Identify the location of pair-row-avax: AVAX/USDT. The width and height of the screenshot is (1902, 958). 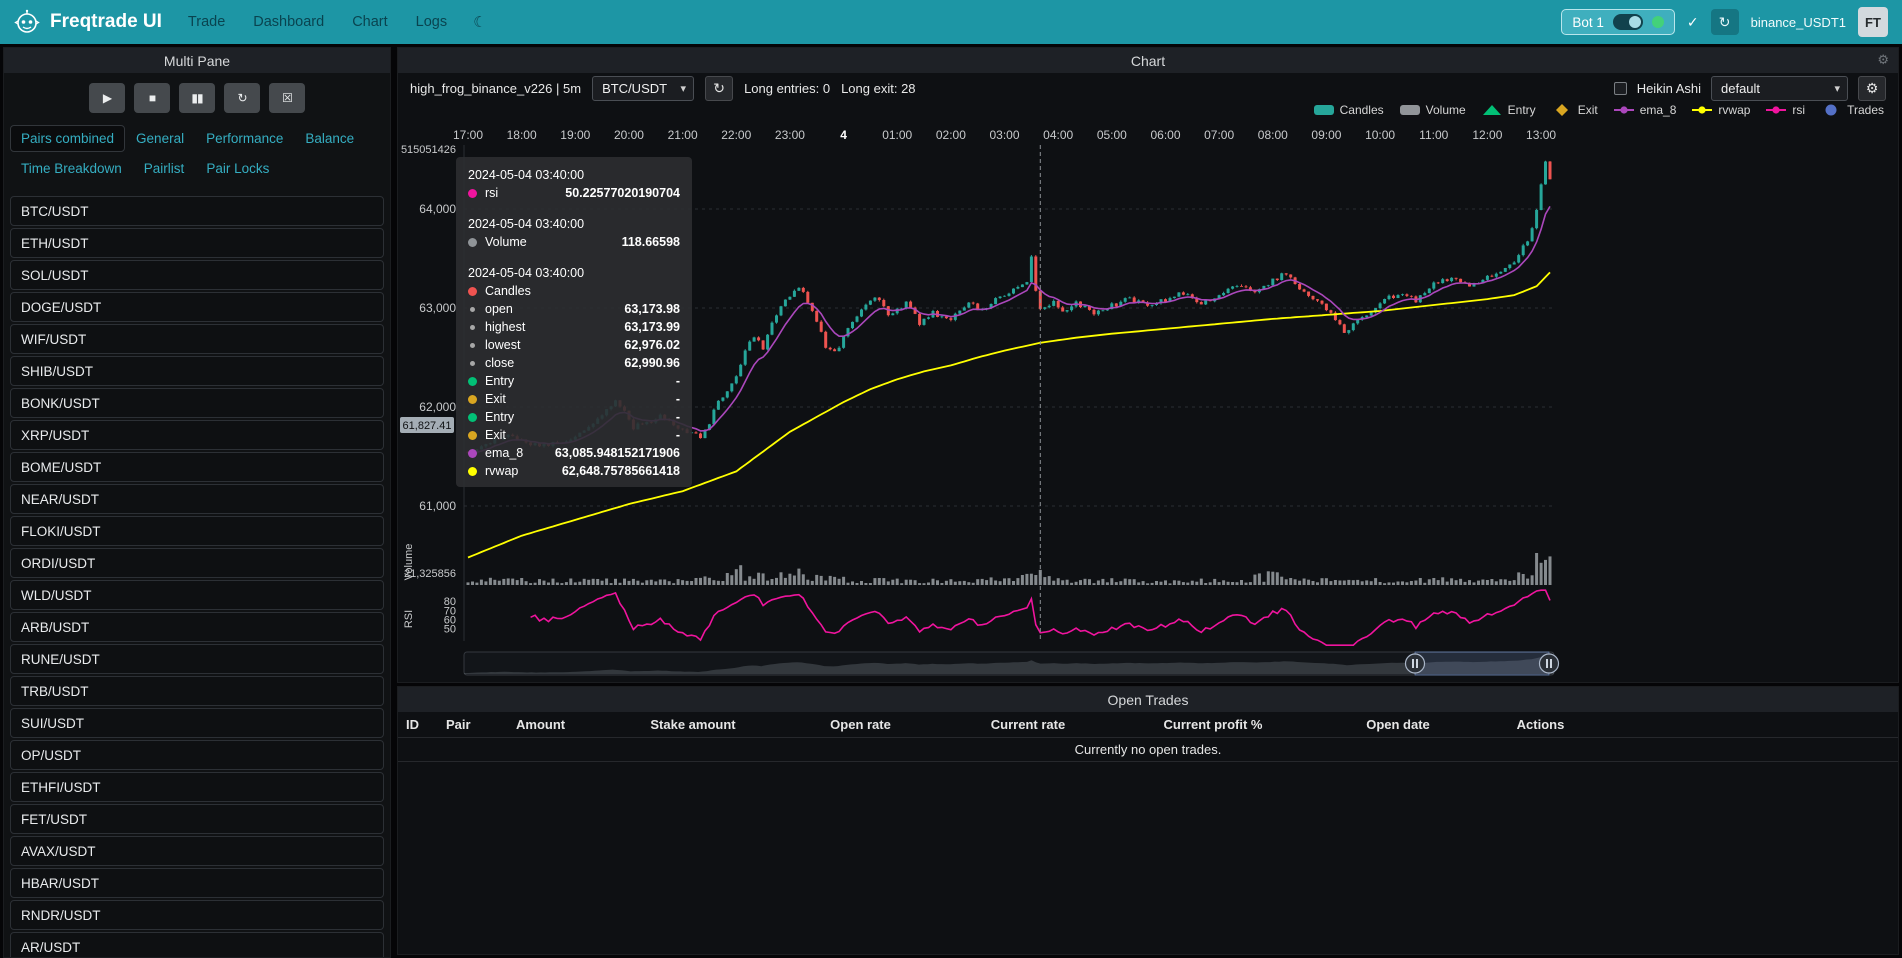
(197, 851).